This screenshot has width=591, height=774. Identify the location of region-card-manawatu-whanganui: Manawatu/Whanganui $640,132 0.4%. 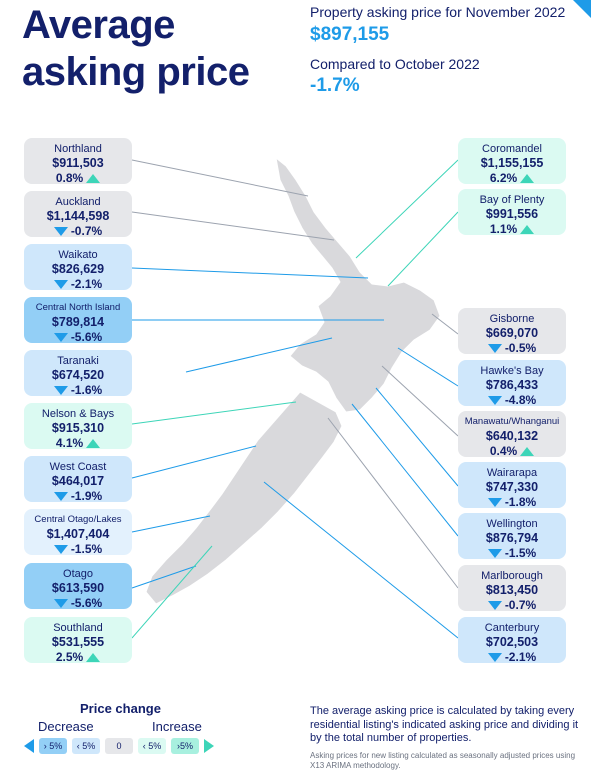
(512, 434).